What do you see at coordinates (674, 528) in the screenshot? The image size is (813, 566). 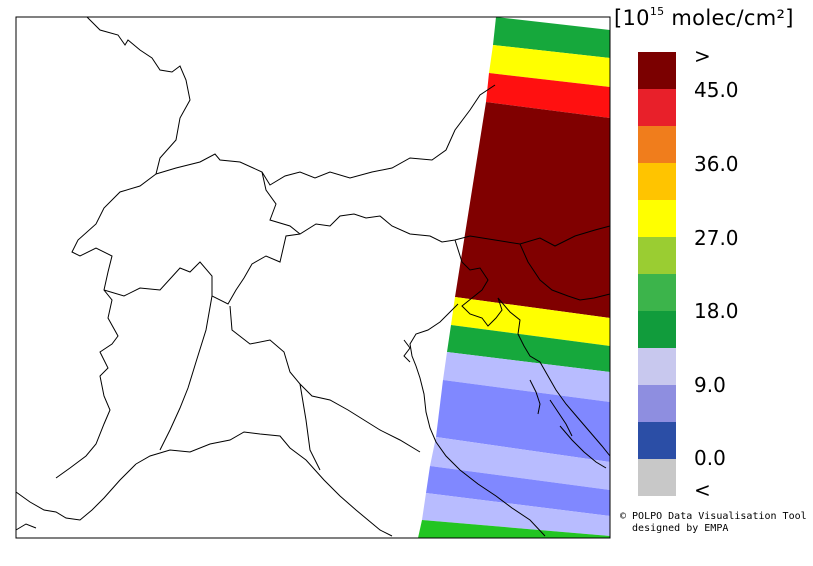 I see `credit-line-2: designed by EMPA` at bounding box center [674, 528].